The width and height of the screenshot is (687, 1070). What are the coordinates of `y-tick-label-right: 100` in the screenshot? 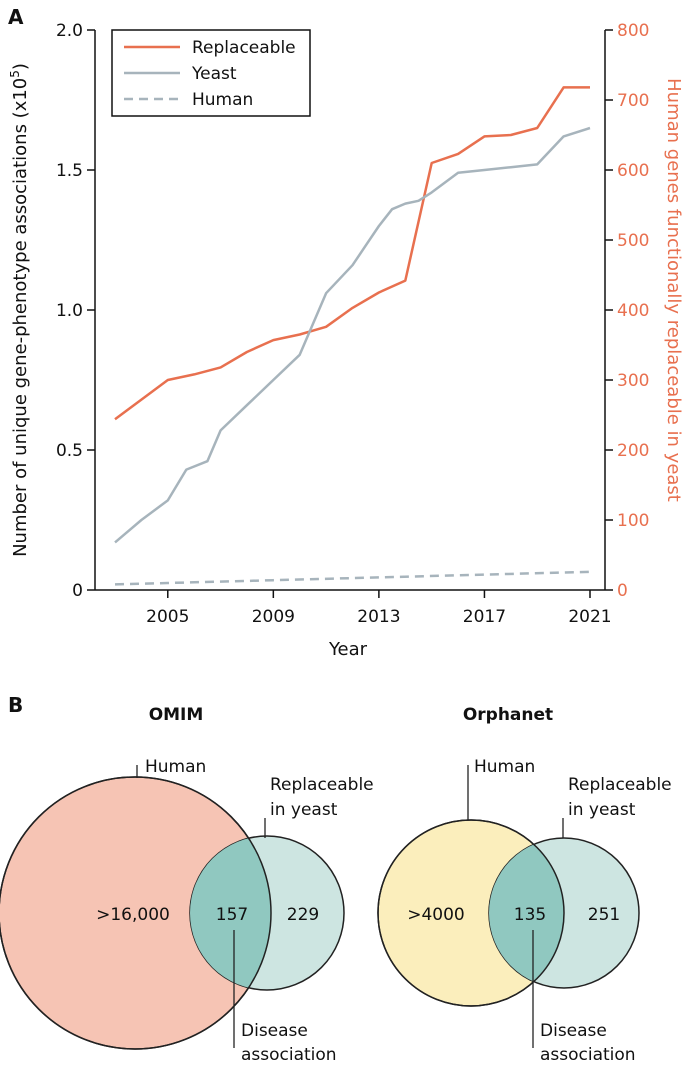 It's located at (633, 521).